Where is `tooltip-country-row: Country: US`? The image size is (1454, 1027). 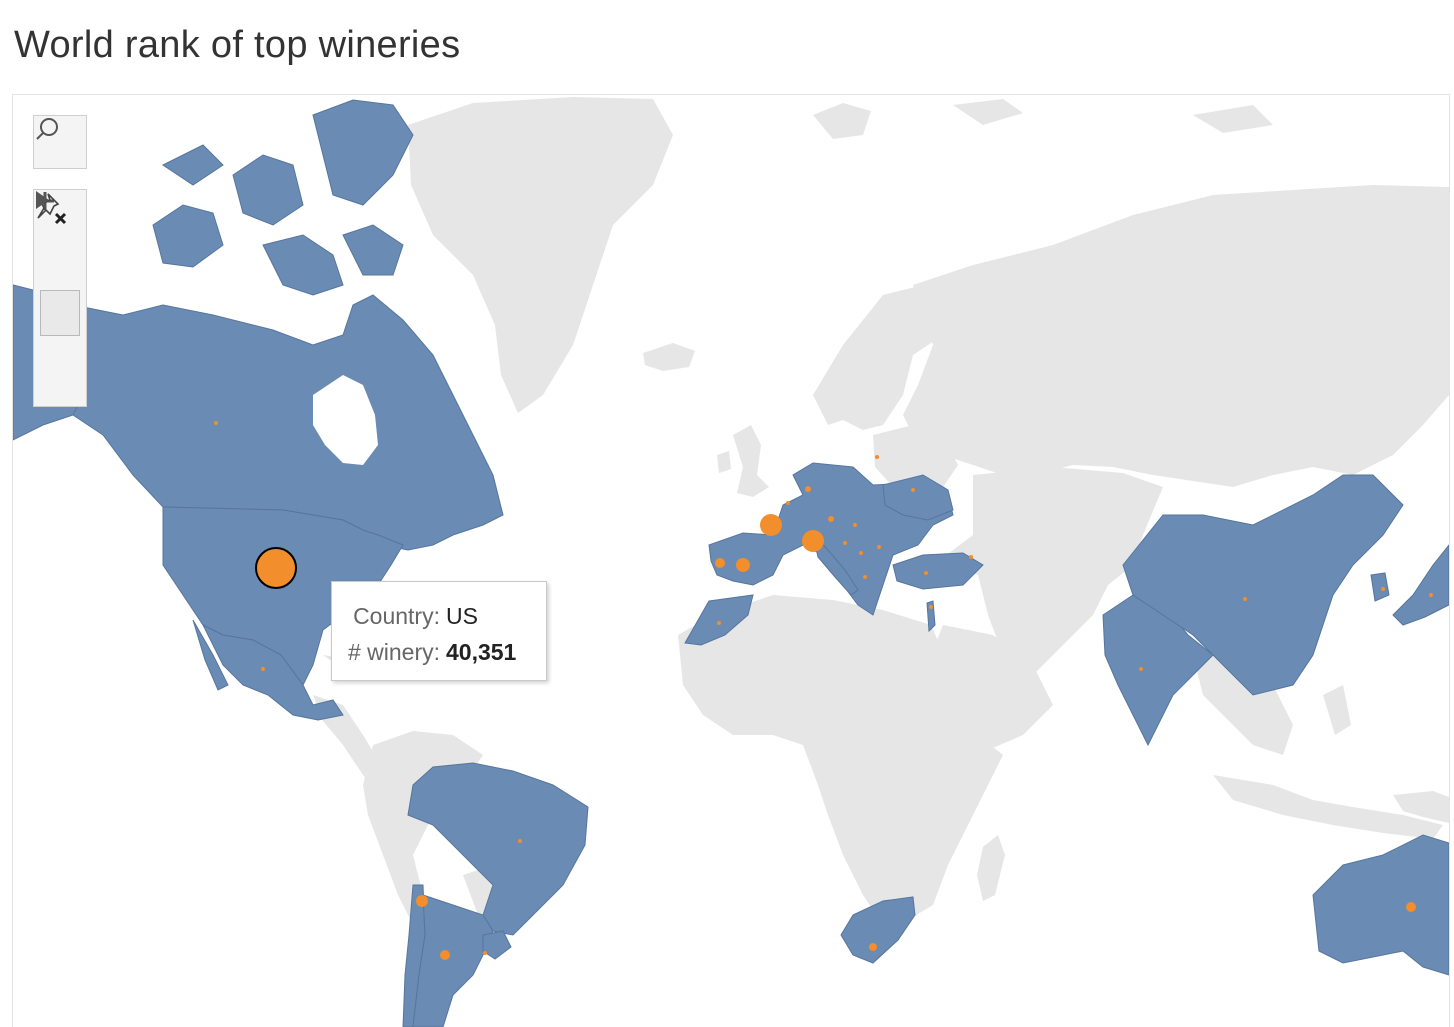 tooltip-country-row: Country: US is located at coordinates (439, 616).